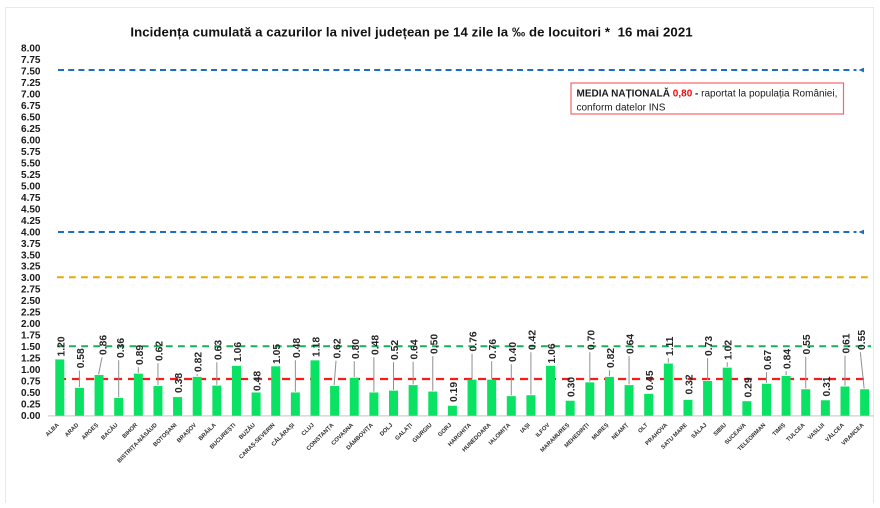 The width and height of the screenshot is (880, 508). Describe the element at coordinates (31, 301) in the screenshot. I see `svg-text: 2.50` at that location.